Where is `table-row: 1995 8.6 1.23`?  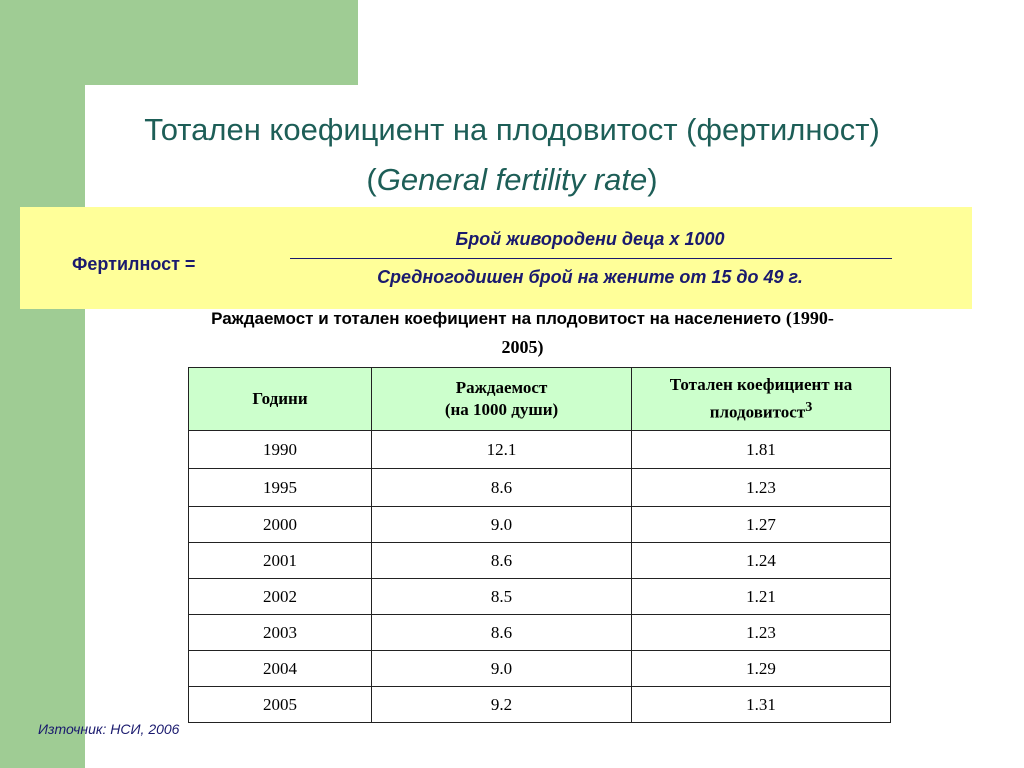
table-row: 1995 8.6 1.23 is located at coordinates (539, 487).